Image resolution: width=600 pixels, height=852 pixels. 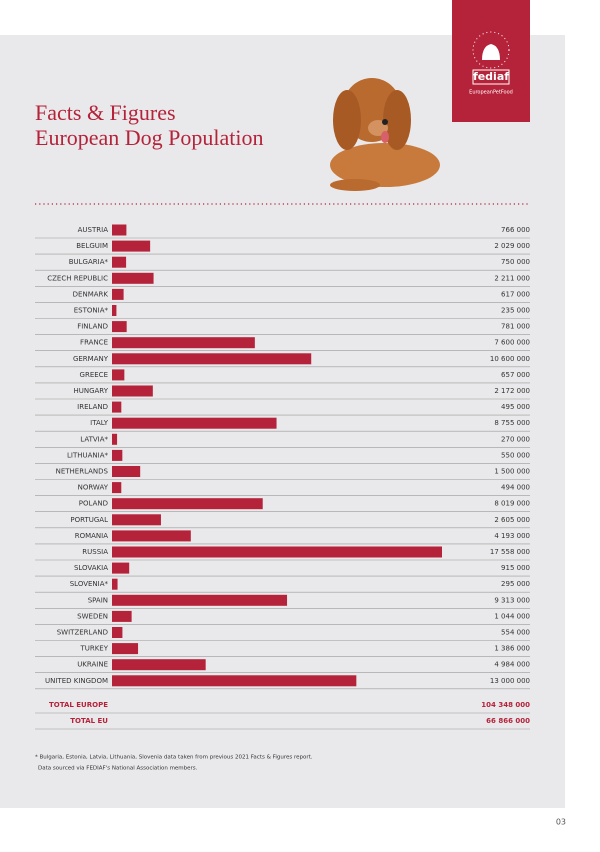 What do you see at coordinates (515, 439) in the screenshot?
I see `value-label: 270 000` at bounding box center [515, 439].